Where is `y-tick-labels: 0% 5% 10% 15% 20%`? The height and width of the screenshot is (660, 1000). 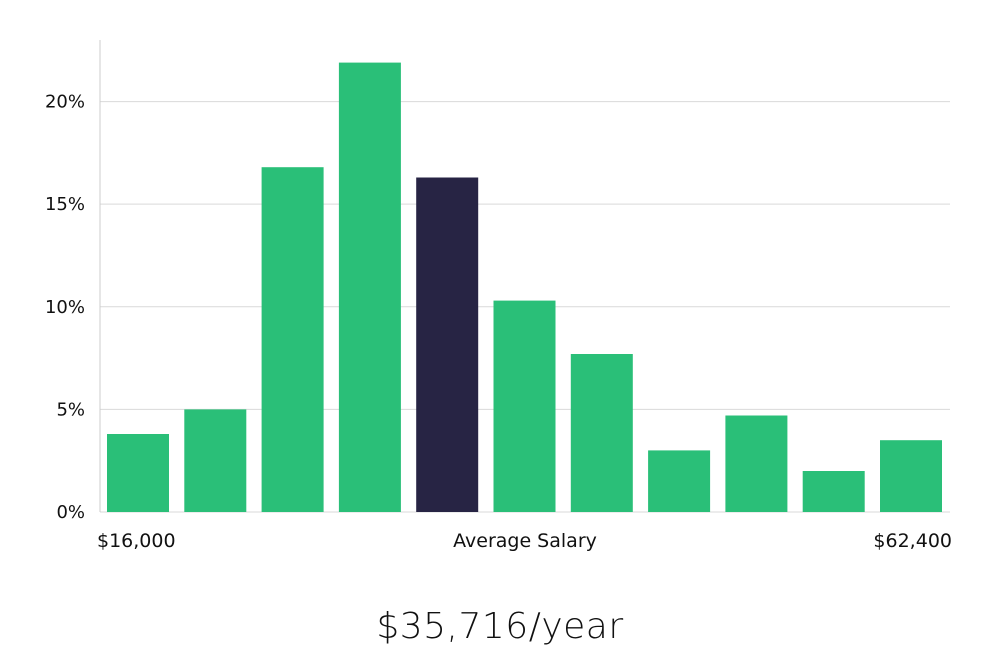 y-tick-labels: 0% 5% 10% 15% 20% is located at coordinates (65, 307).